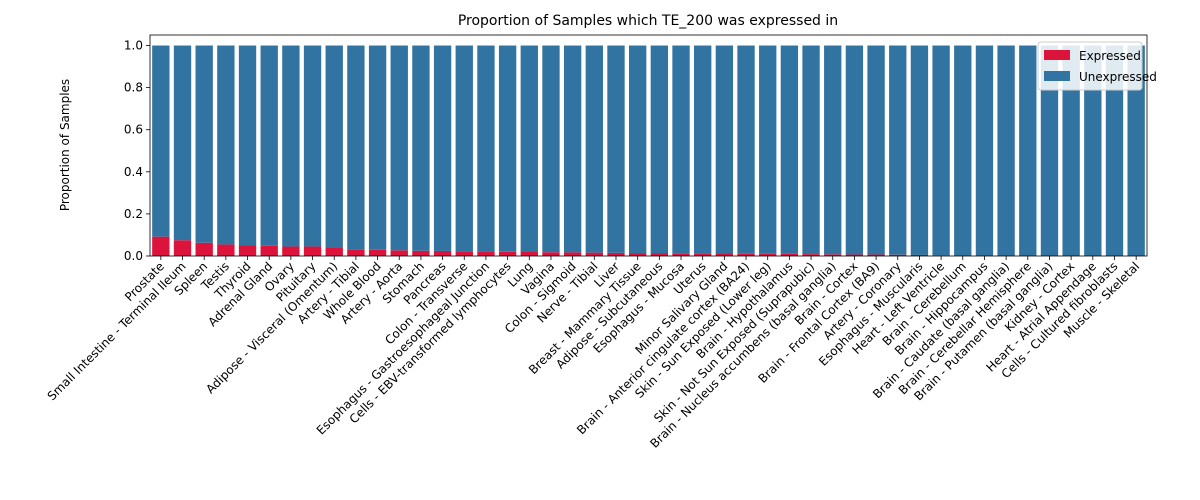 This screenshot has height=500, width=1200. What do you see at coordinates (133, 46) in the screenshot?
I see `y-tick-label: 1.0` at bounding box center [133, 46].